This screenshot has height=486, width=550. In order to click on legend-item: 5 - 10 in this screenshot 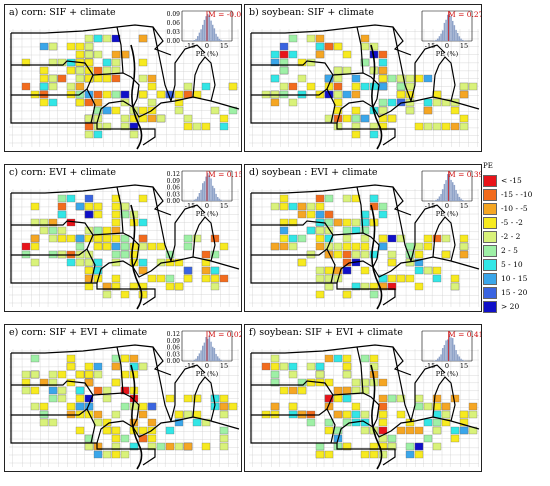, I will do `click(516, 265)`.